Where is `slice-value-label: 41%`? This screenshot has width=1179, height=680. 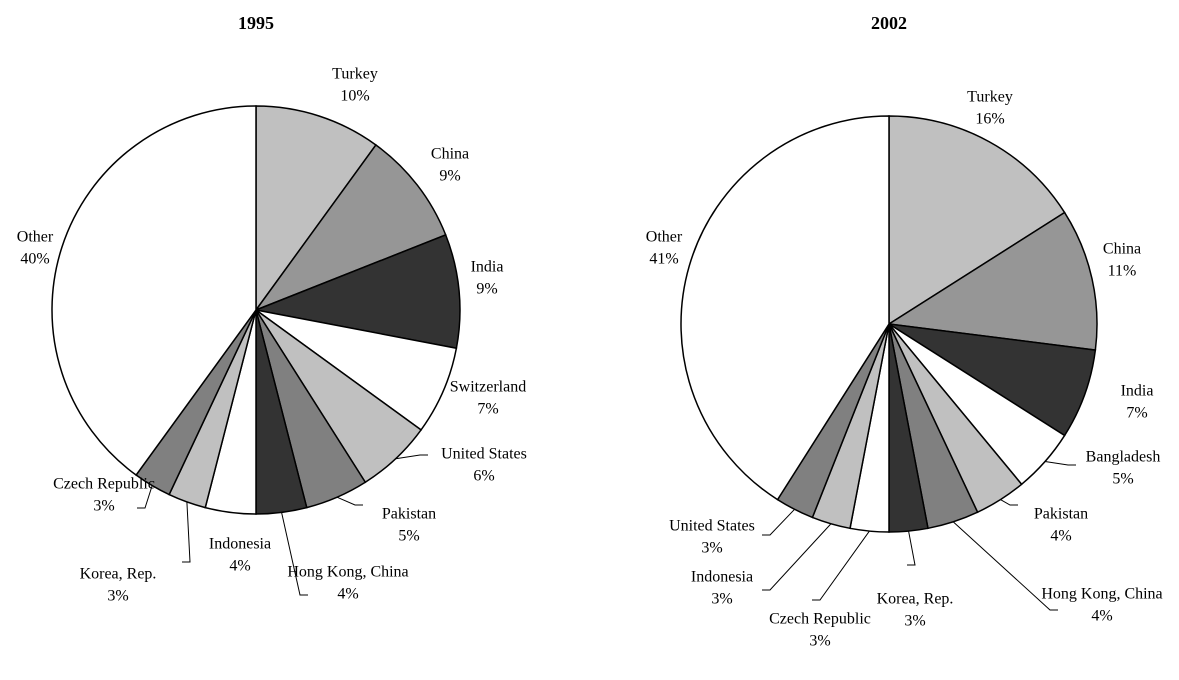 slice-value-label: 41% is located at coordinates (663, 259).